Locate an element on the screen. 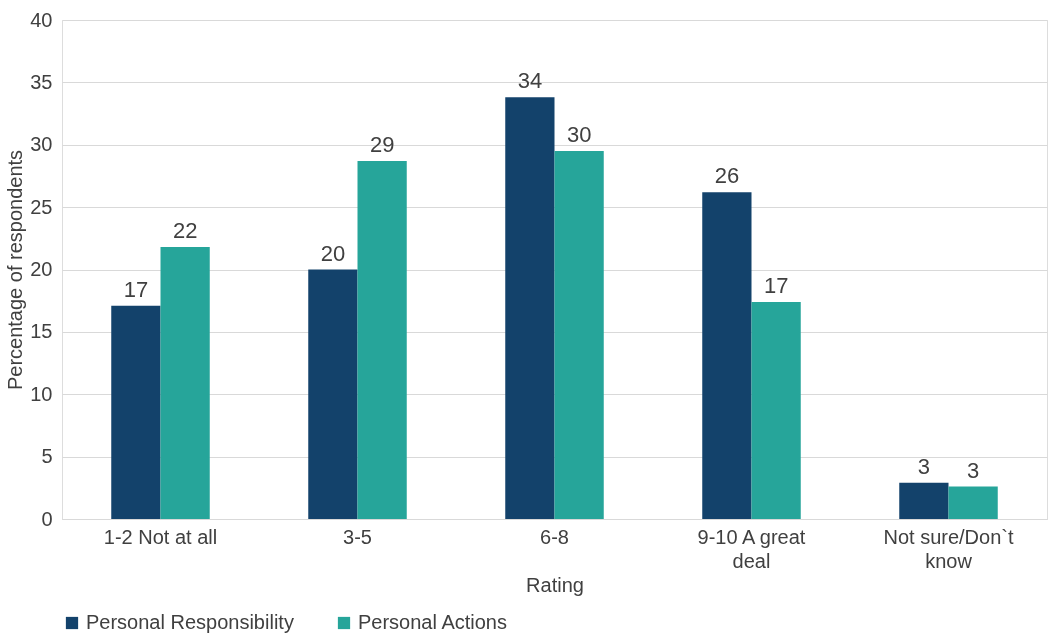 Image resolution: width=1057 pixels, height=638 pixels. x-tick-label: Not sure/Don`t know is located at coordinates (948, 548).